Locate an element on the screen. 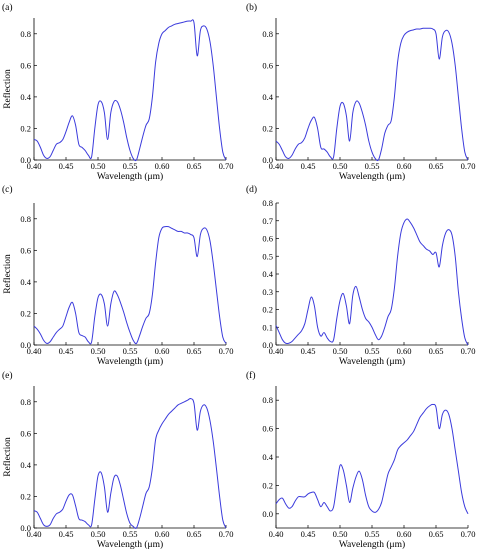  panel-label: (e) is located at coordinates (7, 375).